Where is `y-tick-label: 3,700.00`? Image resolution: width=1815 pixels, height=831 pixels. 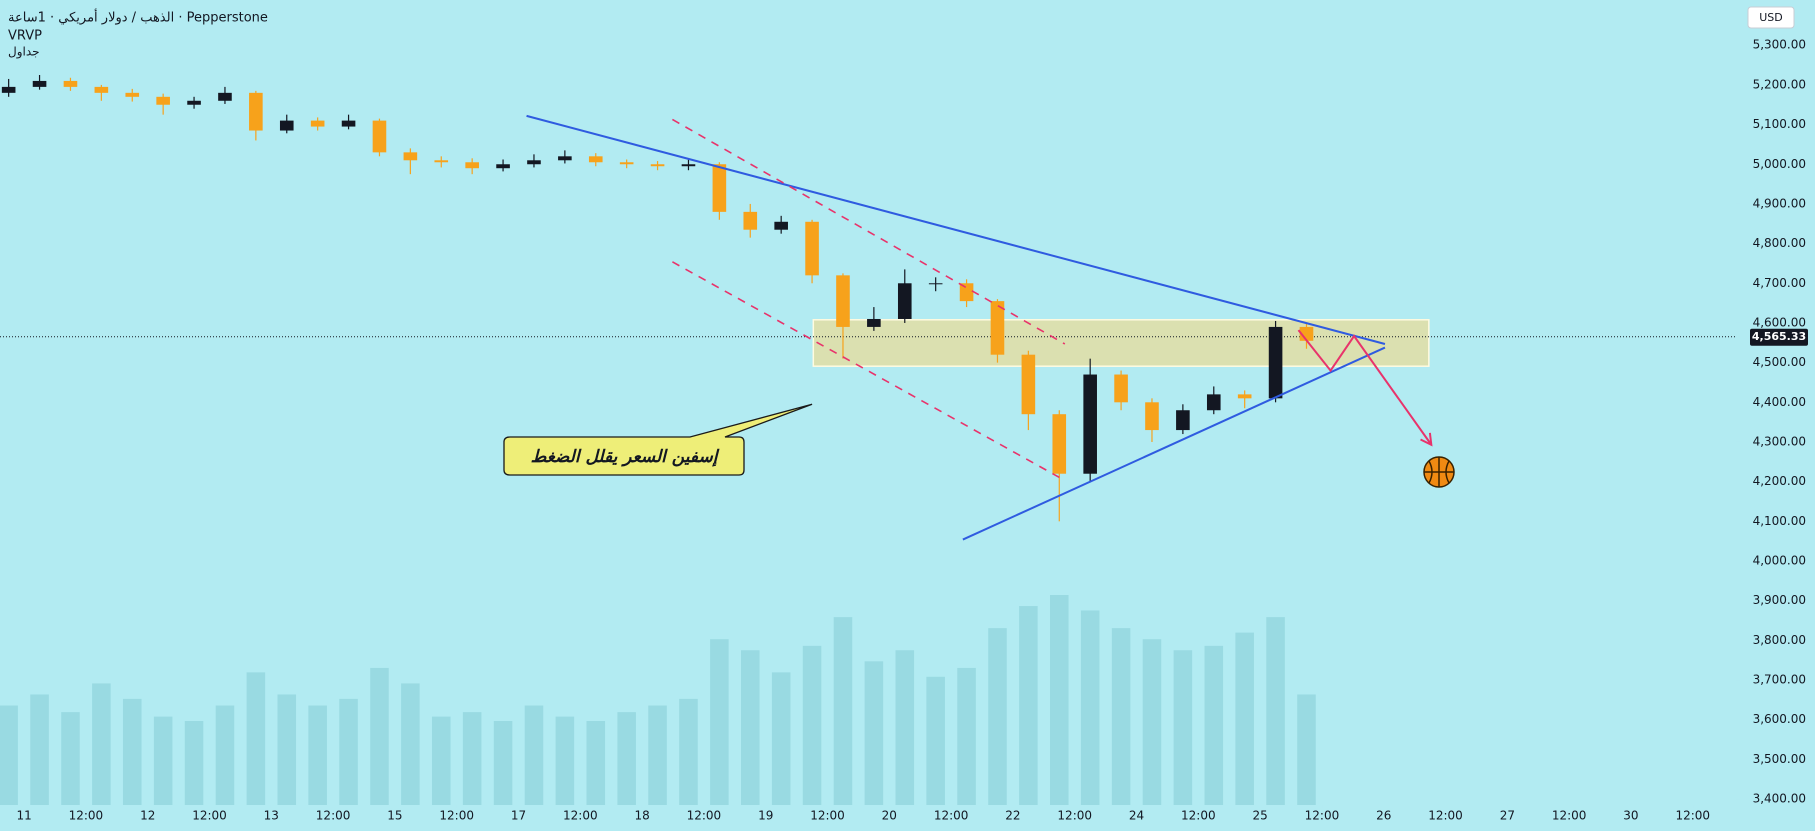
y-tick-label: 3,700.00 is located at coordinates (1779, 680).